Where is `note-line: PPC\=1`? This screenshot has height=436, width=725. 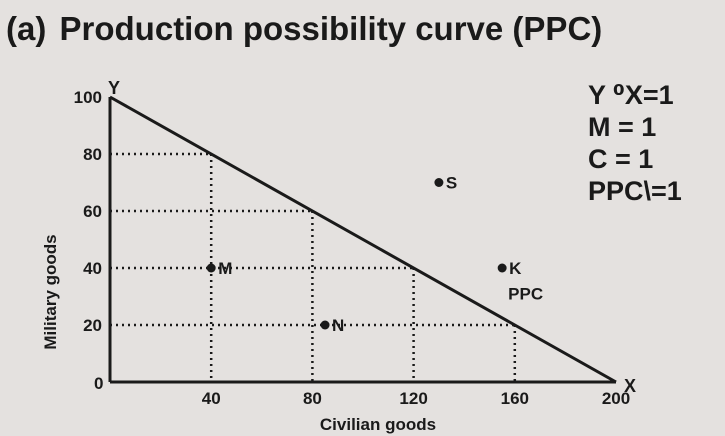
note-line: PPC\=1 is located at coordinates (635, 191).